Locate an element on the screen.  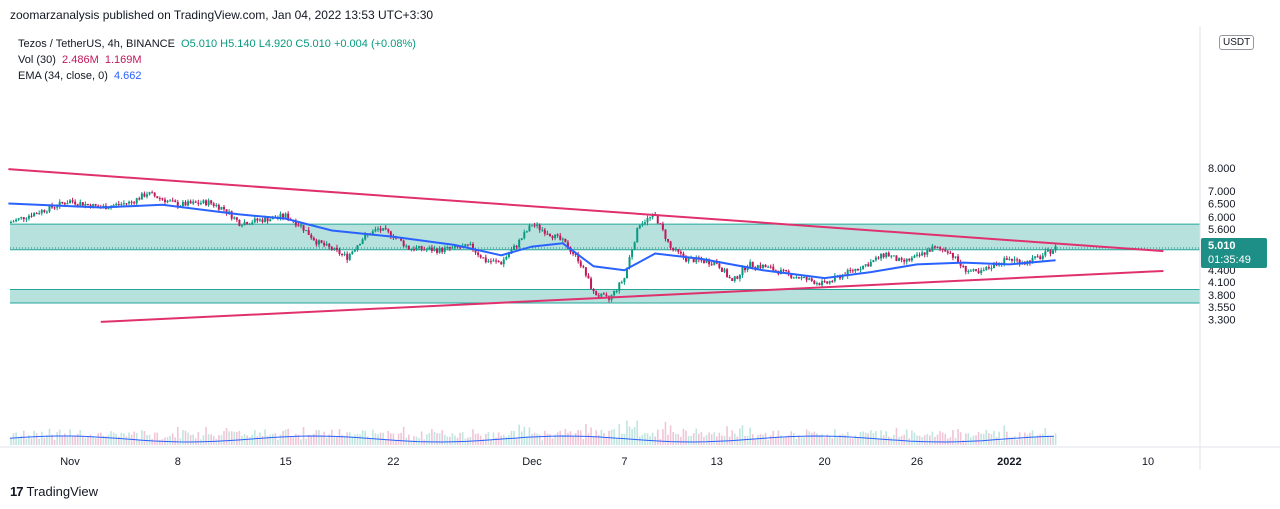
footer-brand: 17 TradingView is located at coordinates (54, 491).